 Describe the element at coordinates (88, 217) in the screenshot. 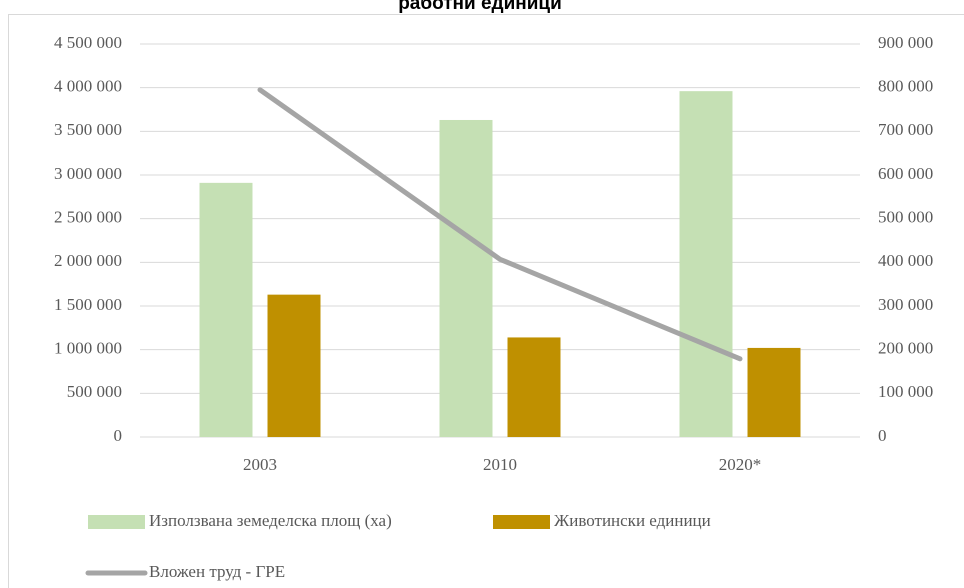

I see `y-tick-label: 2 500 000` at that location.